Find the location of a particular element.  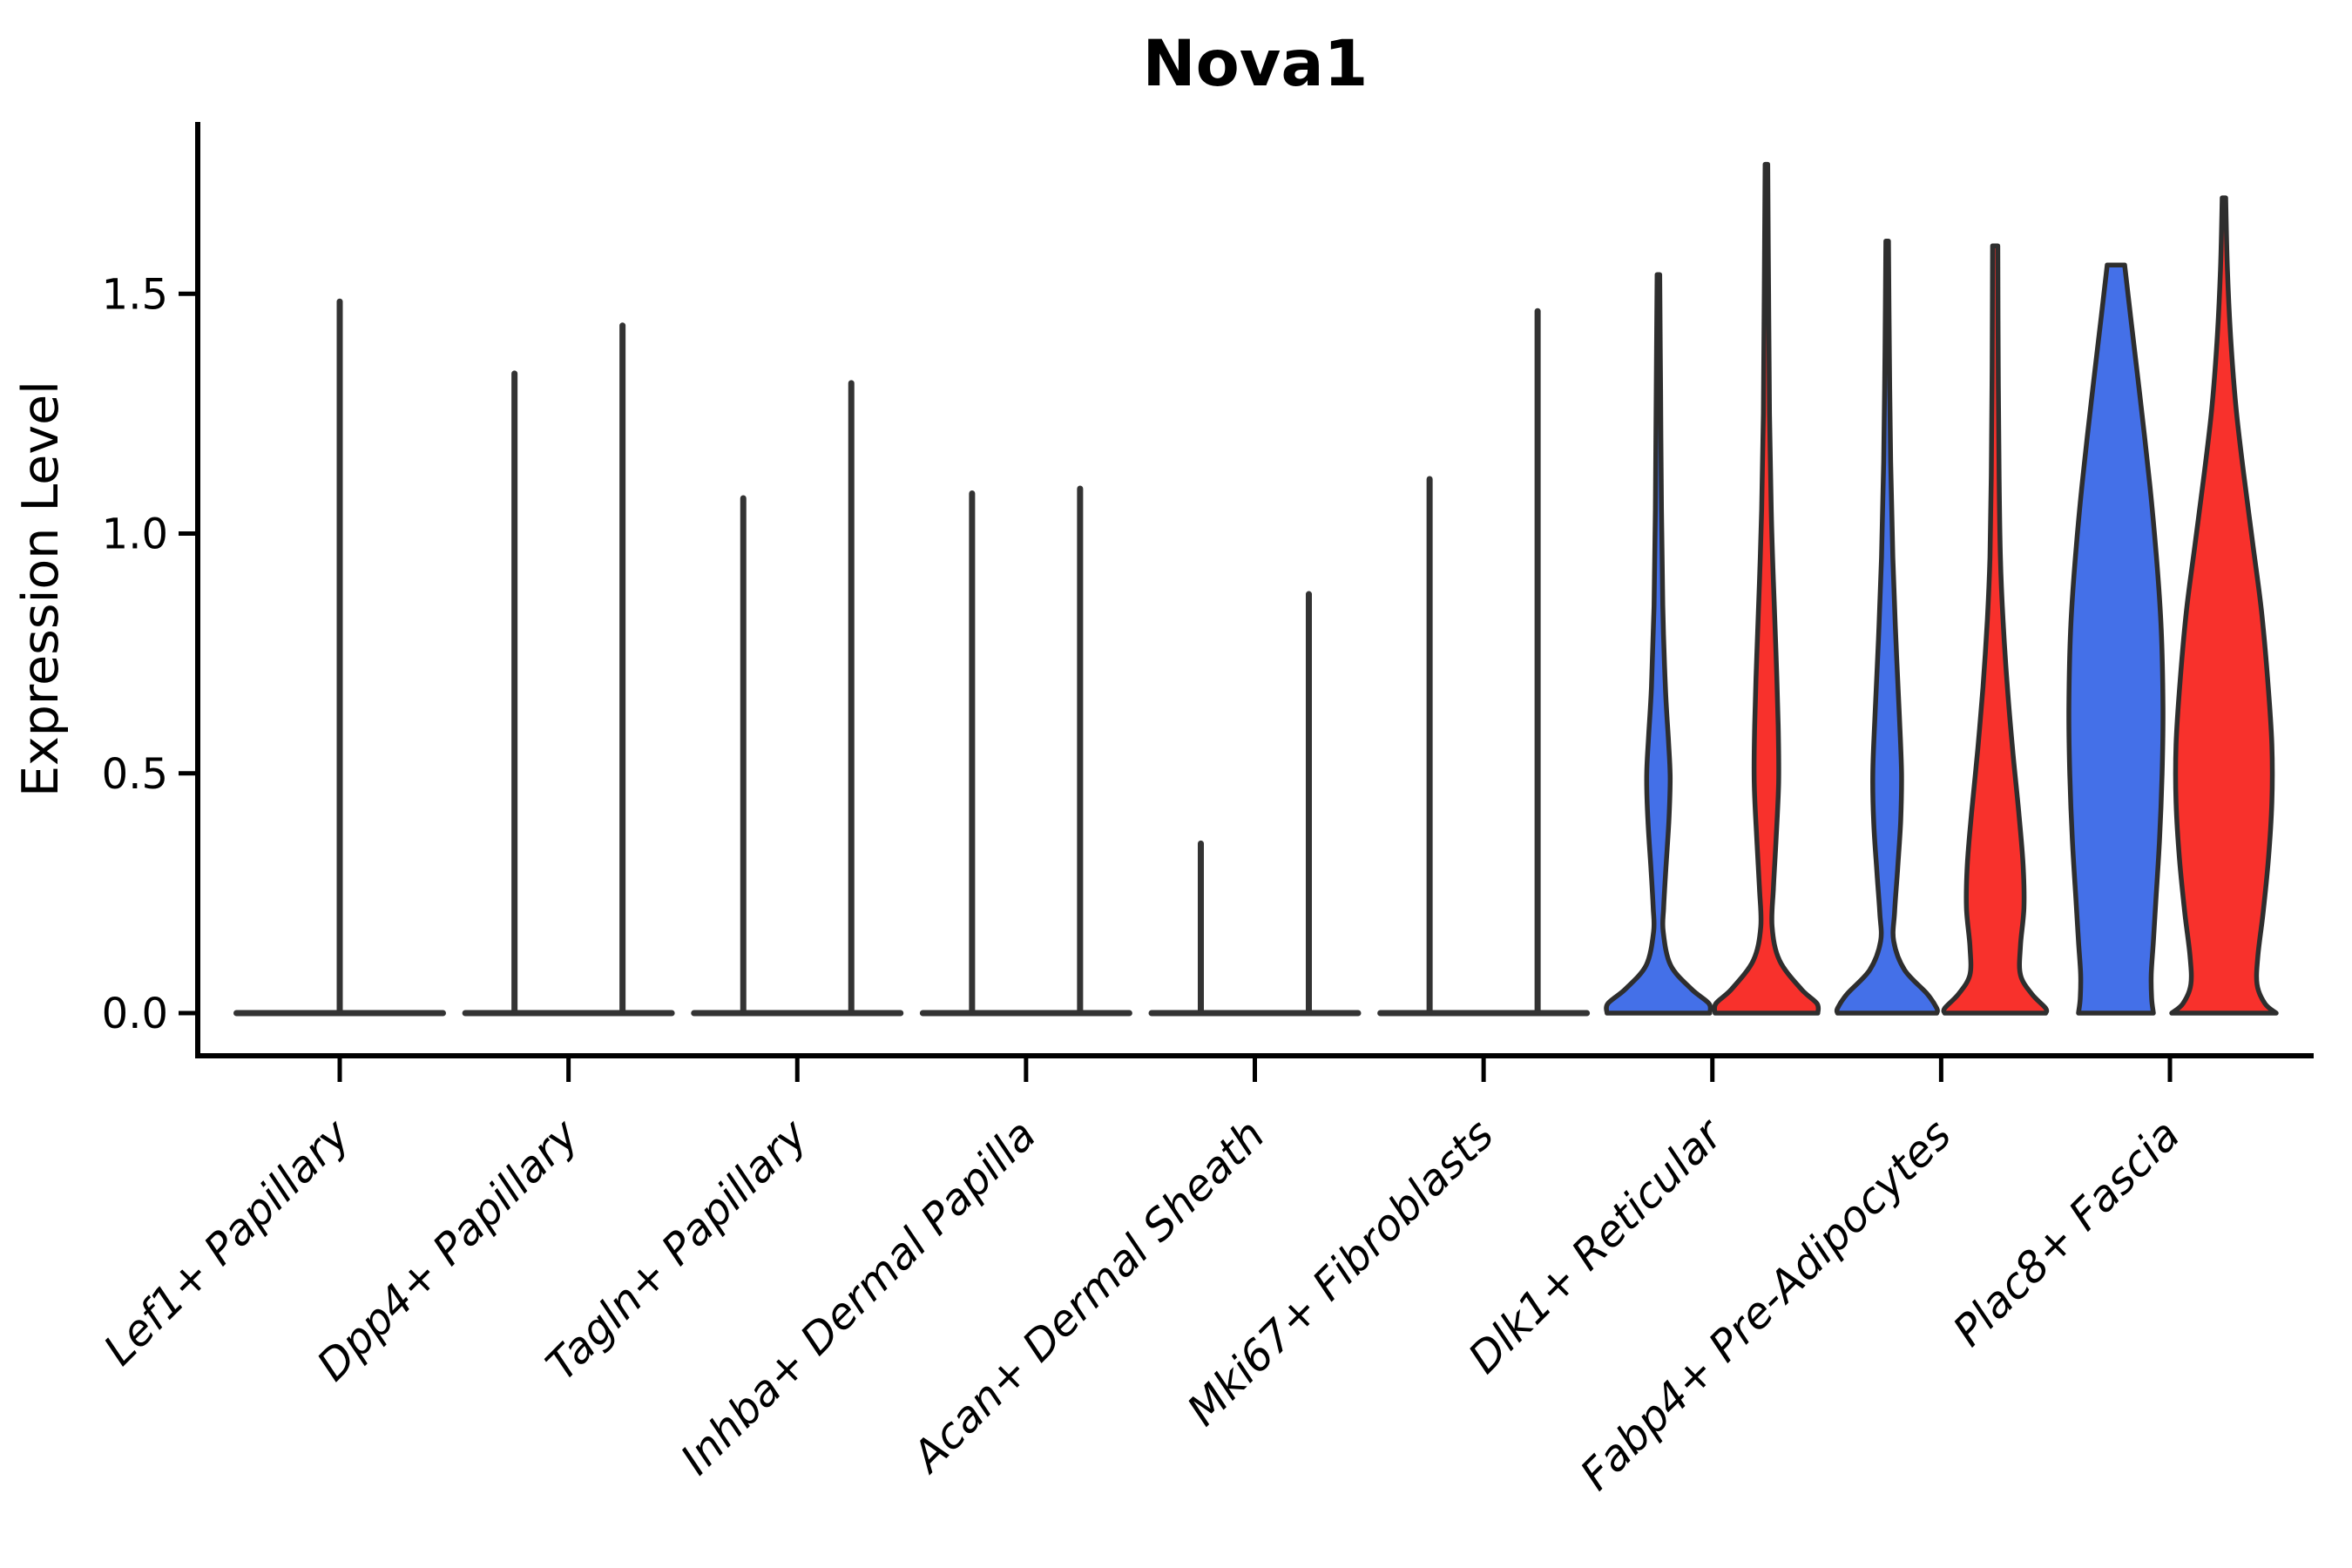

violin-base-inhba-dermal-papilla is located at coordinates (1025, 1014).